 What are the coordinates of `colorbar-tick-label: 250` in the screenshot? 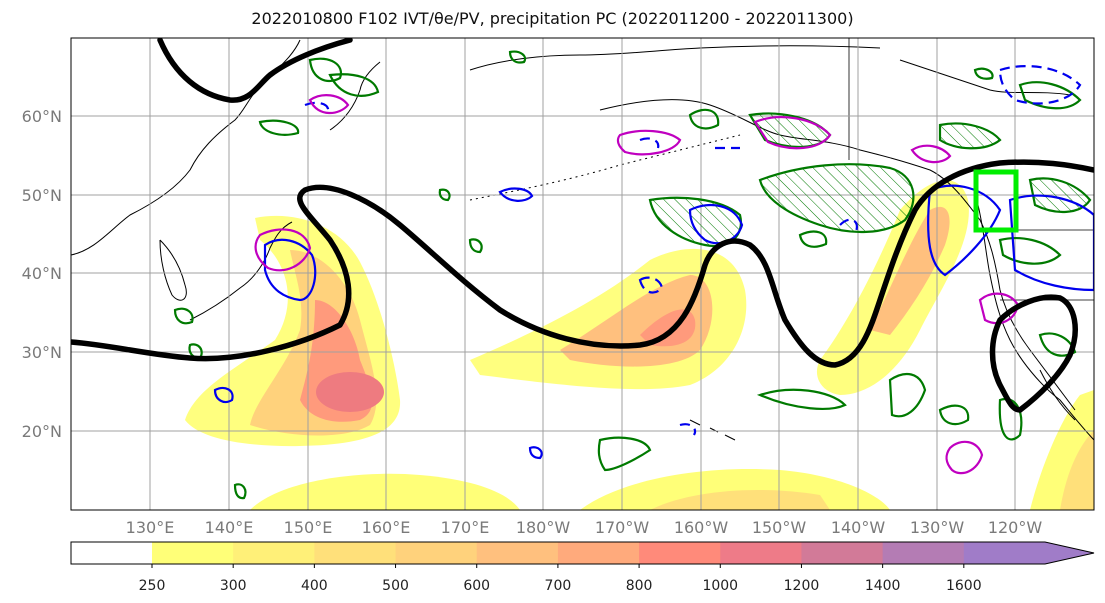 It's located at (152, 586).